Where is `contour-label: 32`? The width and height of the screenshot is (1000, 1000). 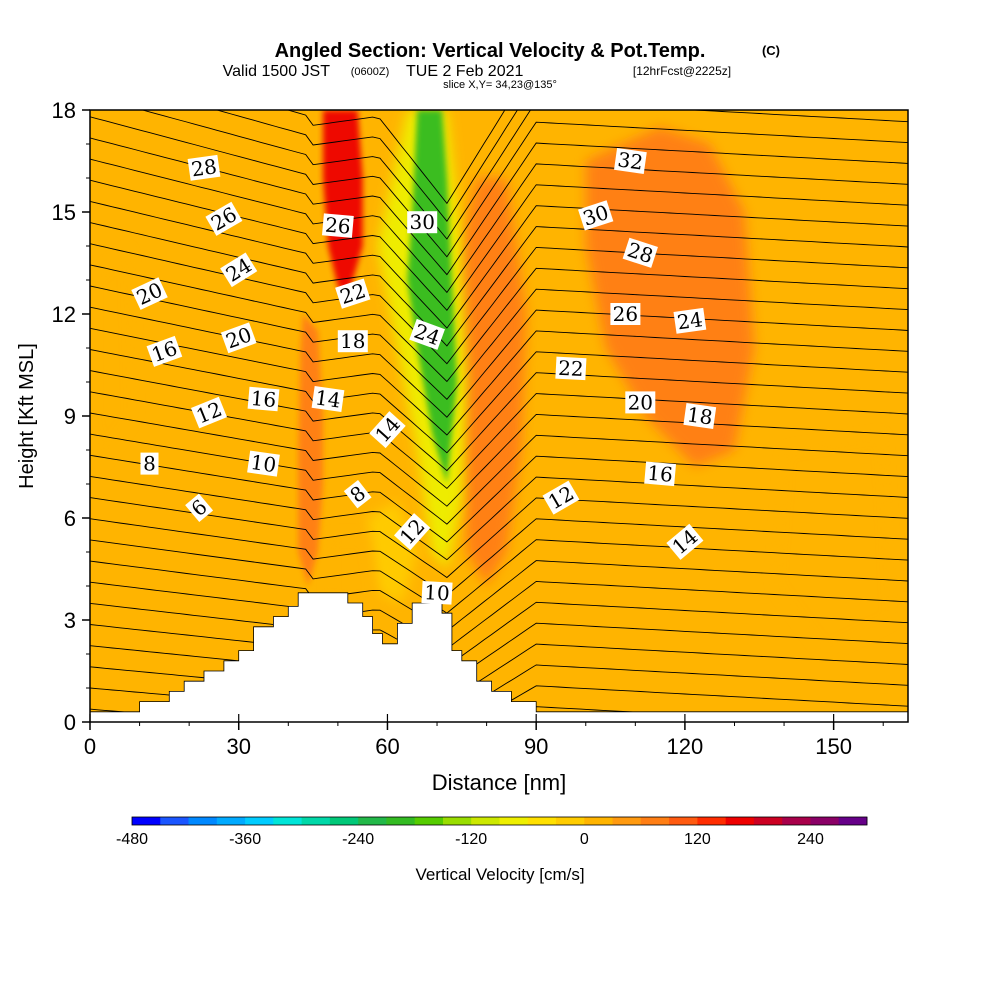 contour-label: 32 is located at coordinates (630, 161).